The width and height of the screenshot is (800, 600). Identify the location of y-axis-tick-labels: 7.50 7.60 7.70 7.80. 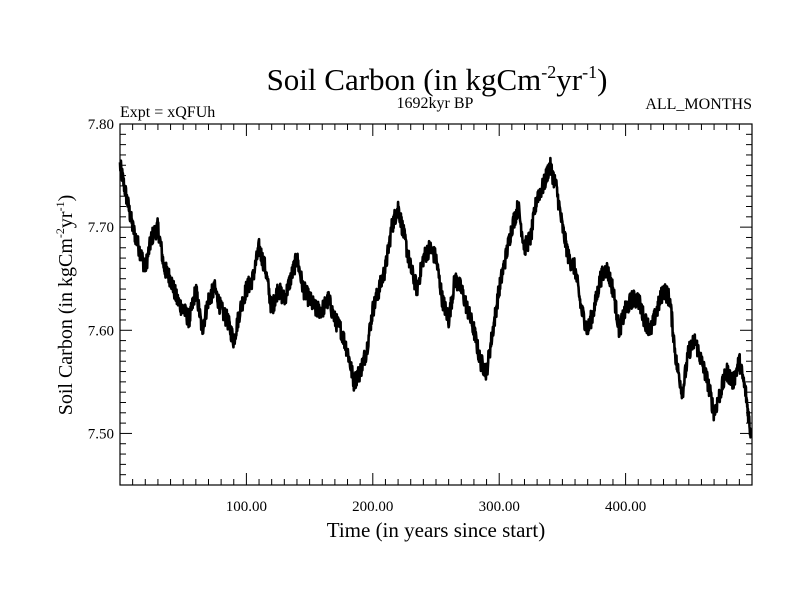
(101, 279).